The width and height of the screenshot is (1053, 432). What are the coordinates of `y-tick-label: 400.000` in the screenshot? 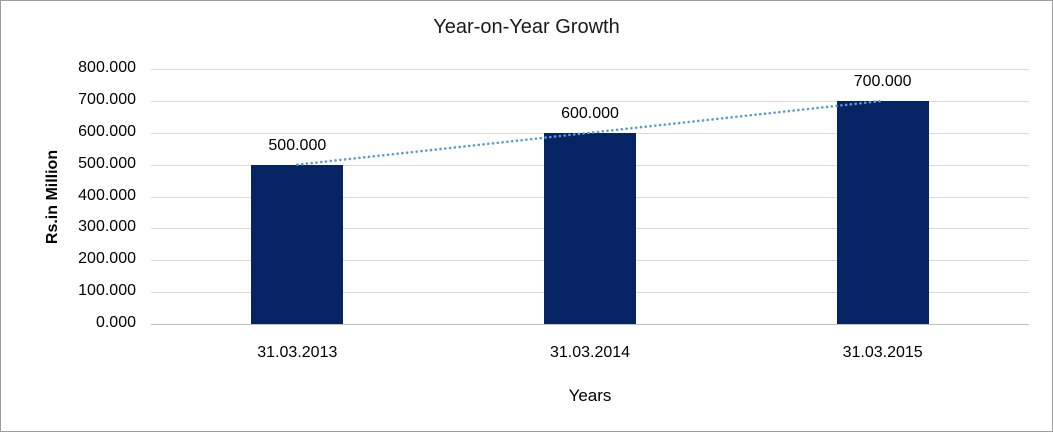 It's located at (107, 195).